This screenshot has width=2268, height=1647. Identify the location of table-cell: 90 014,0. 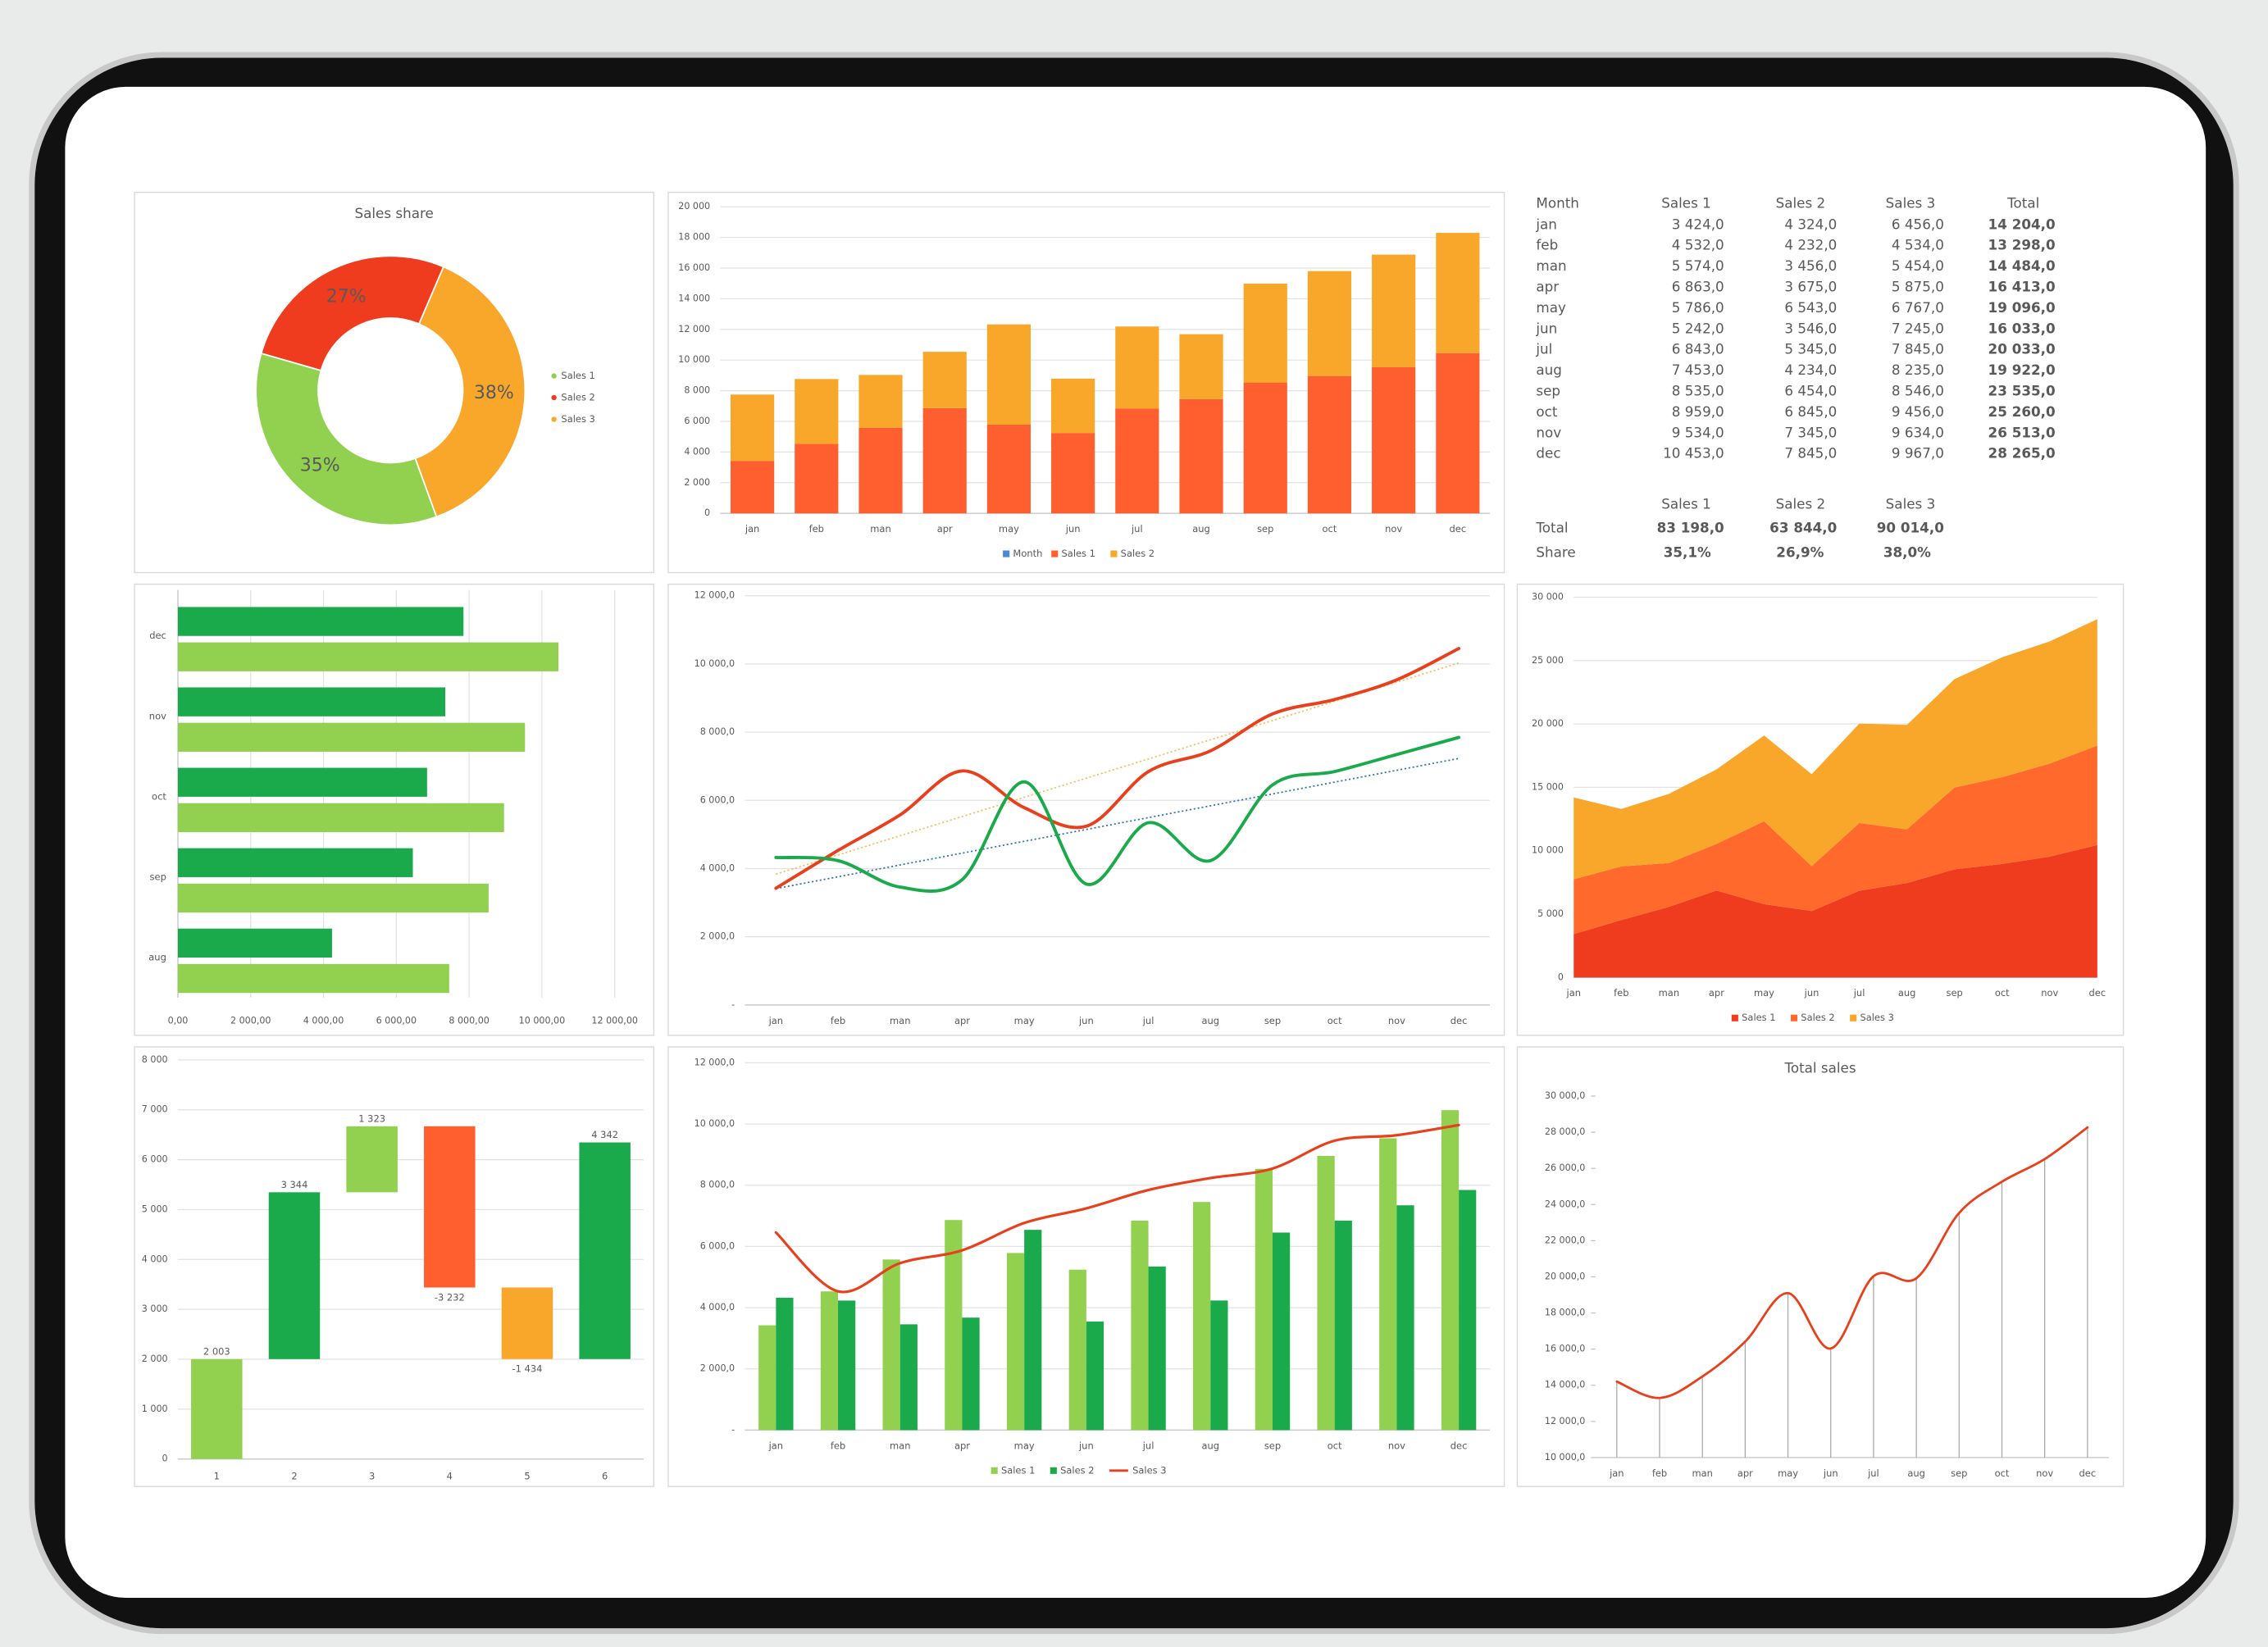
(1910, 528).